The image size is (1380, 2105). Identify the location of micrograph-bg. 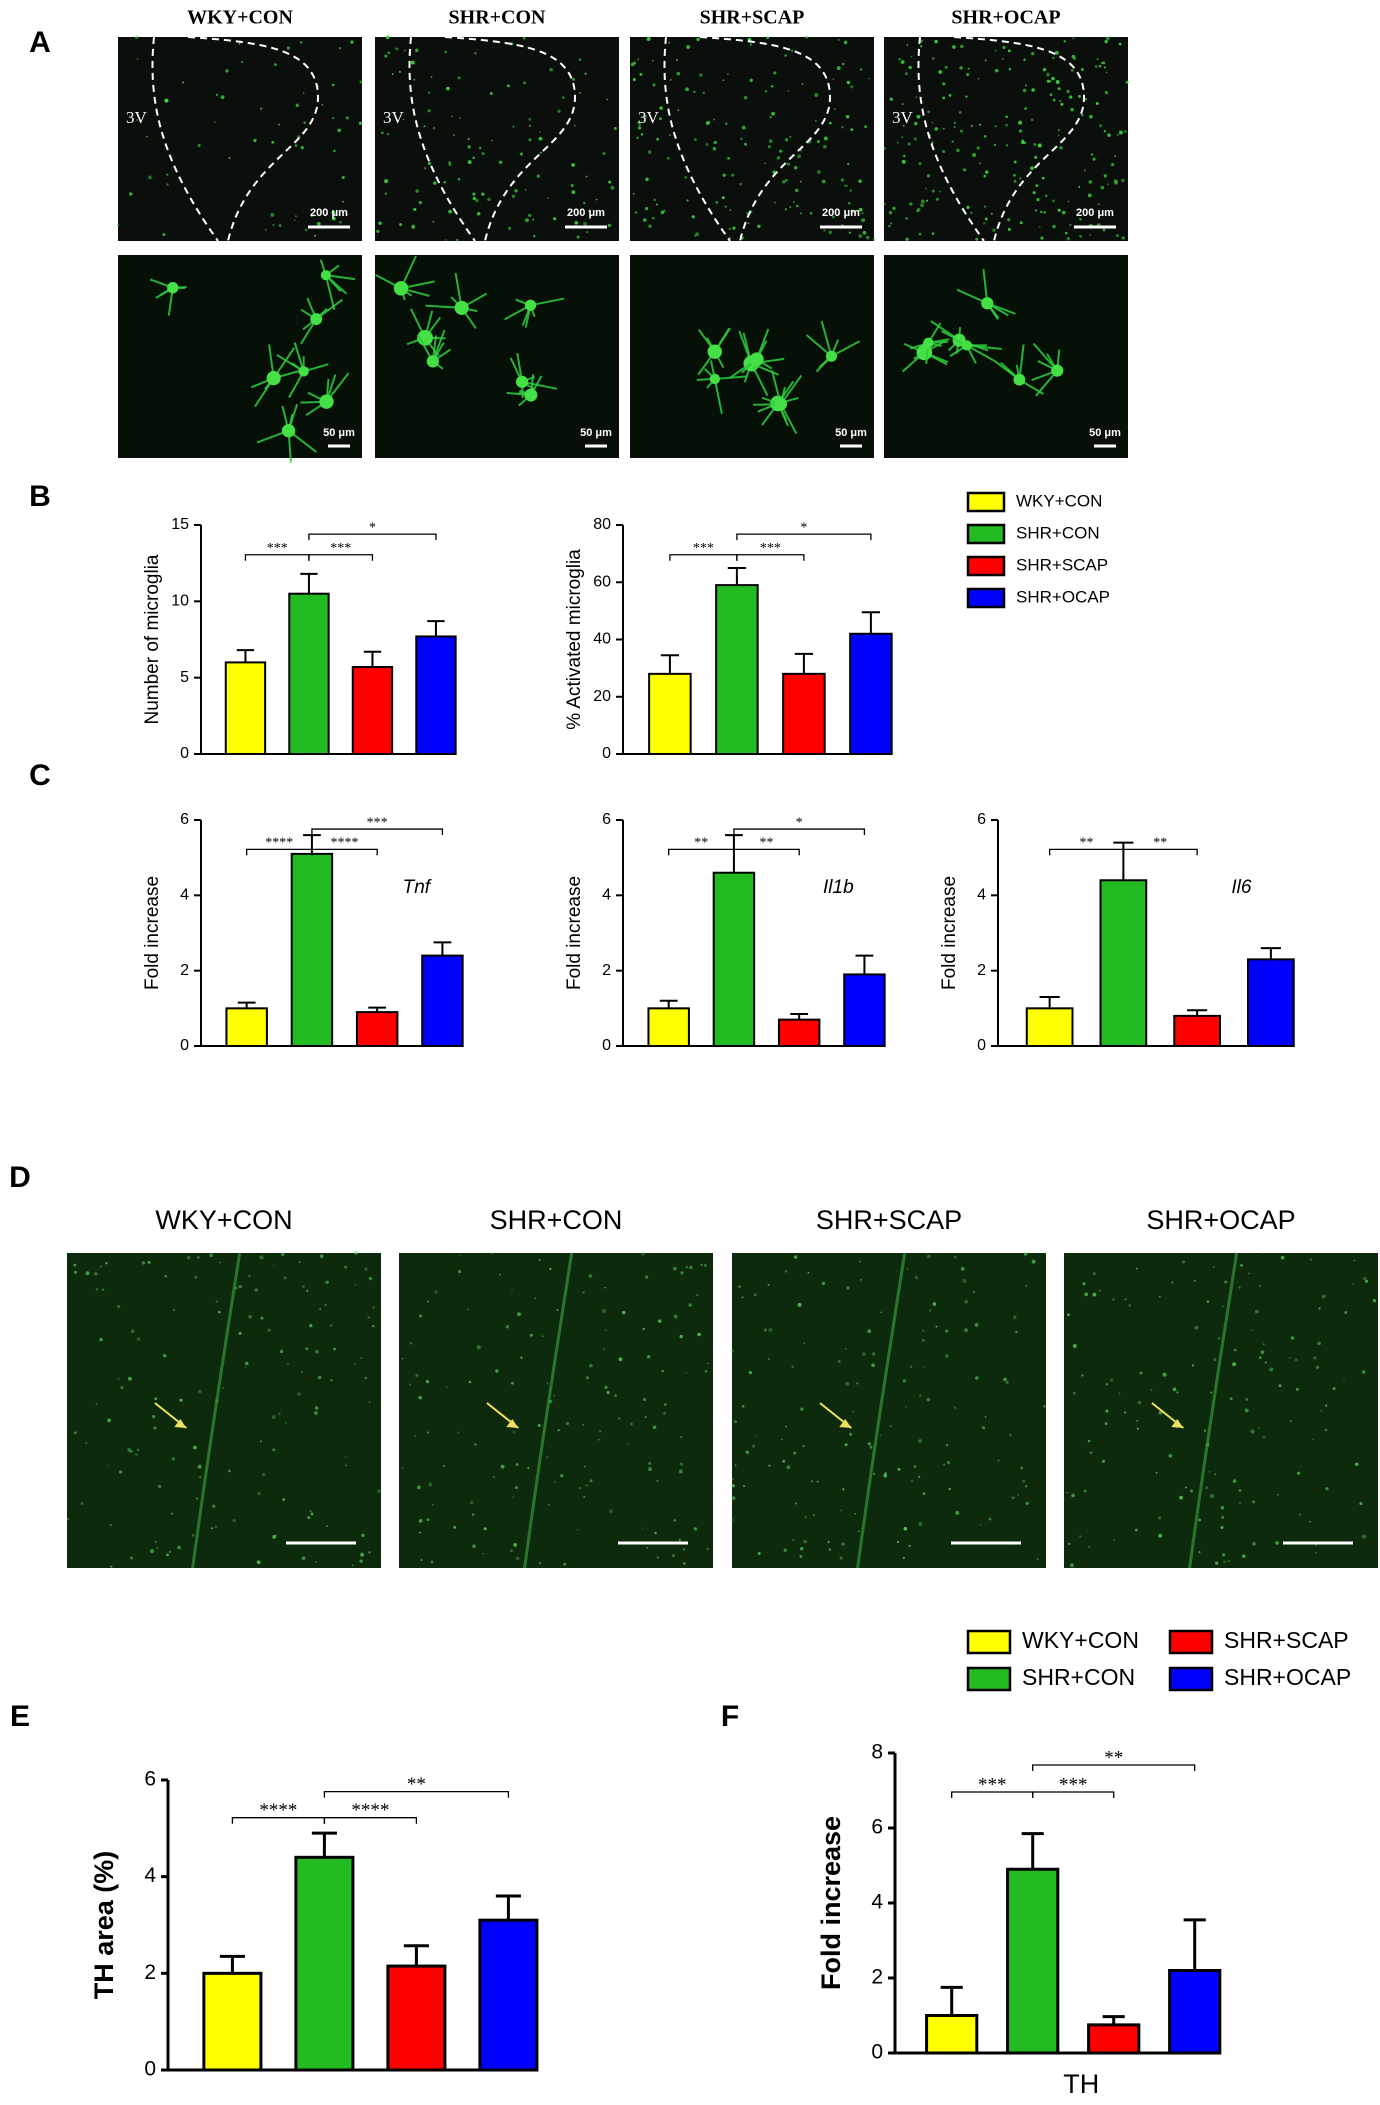
(889, 1410).